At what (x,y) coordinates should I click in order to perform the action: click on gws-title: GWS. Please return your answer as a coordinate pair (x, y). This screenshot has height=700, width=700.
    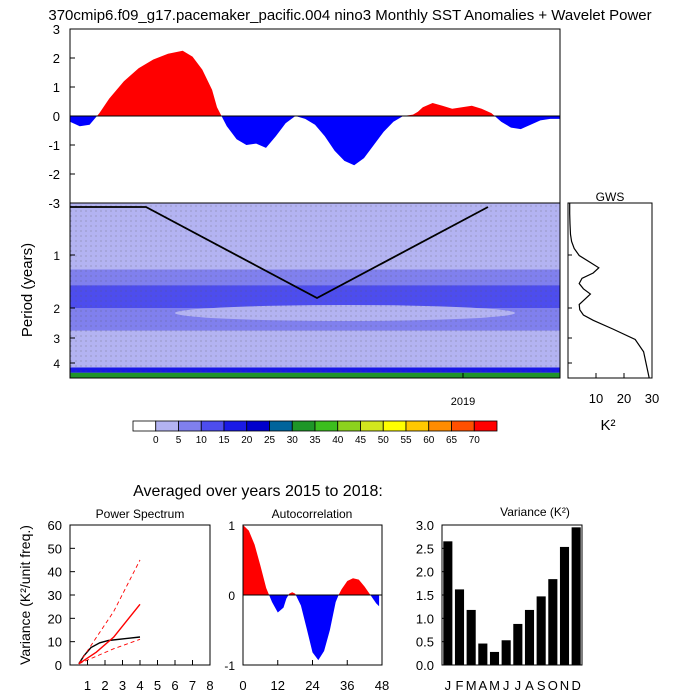
    Looking at the image, I should click on (610, 197).